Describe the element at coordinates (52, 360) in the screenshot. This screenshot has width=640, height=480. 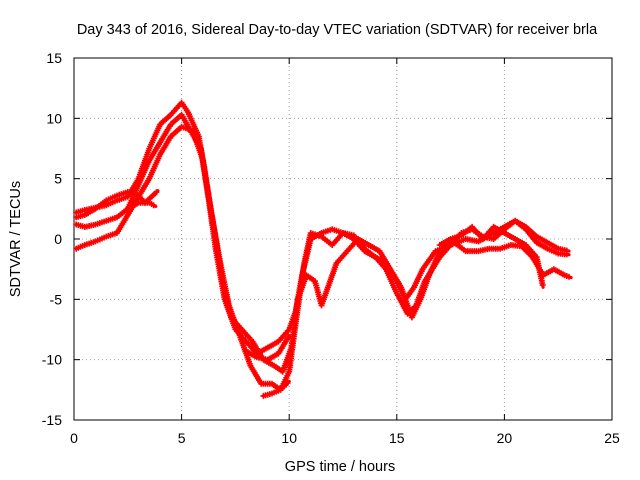
I see `y-tick-label: -10` at that location.